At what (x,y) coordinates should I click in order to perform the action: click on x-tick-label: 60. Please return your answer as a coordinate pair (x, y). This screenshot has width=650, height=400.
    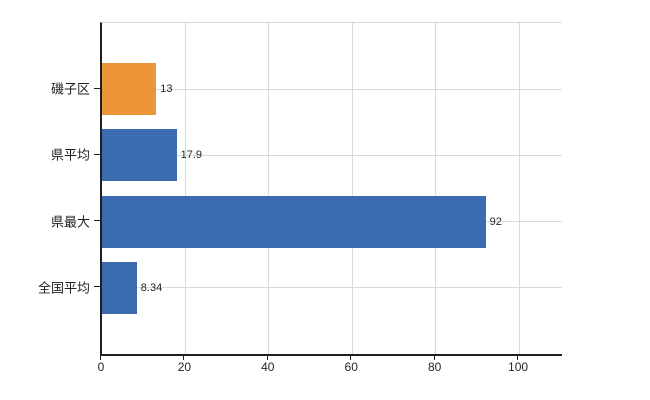
    Looking at the image, I should click on (351, 367).